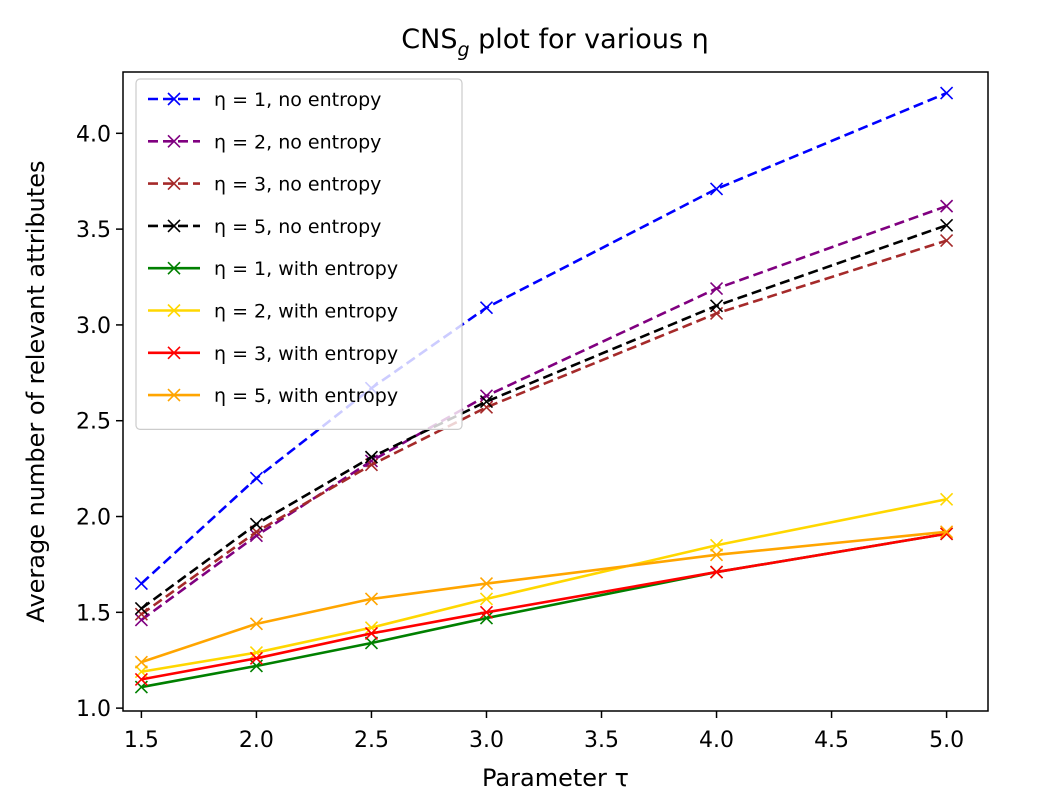 This screenshot has width=1054, height=812. Describe the element at coordinates (93, 326) in the screenshot. I see `y-tick-label: 3.0` at that location.